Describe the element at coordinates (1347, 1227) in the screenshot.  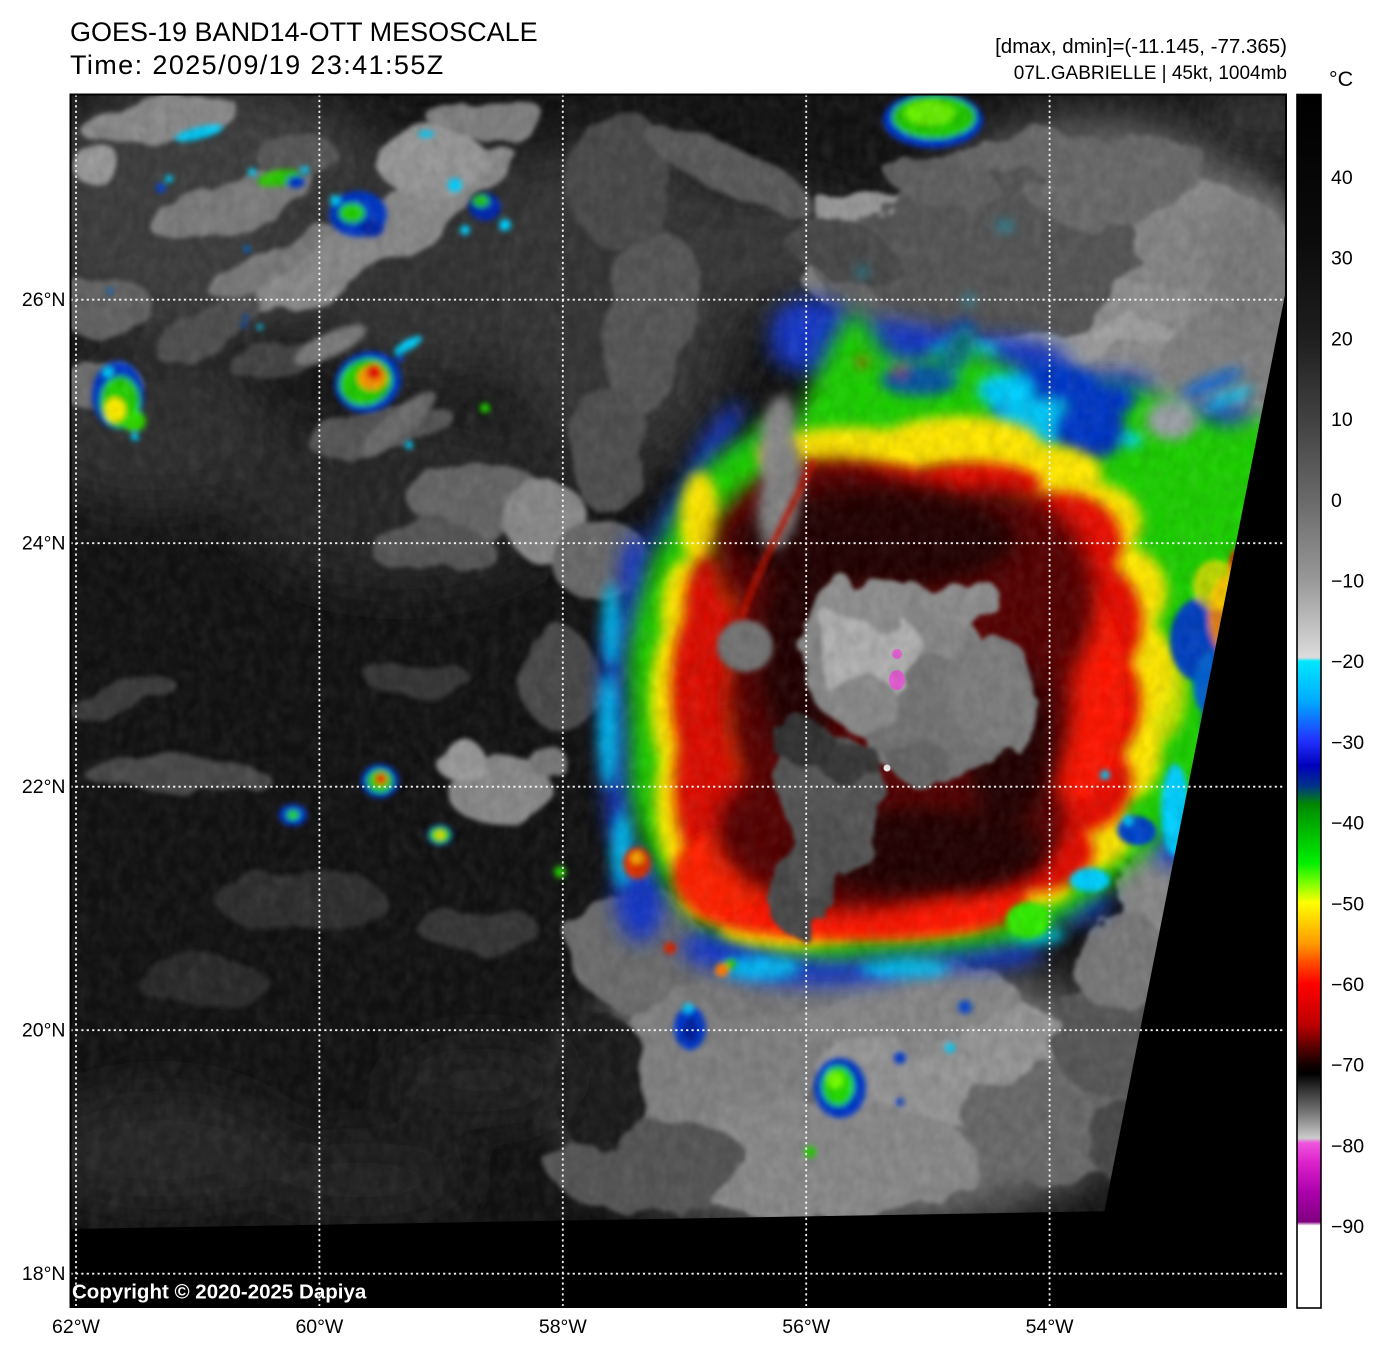
I see `svg-text: −90` at that location.